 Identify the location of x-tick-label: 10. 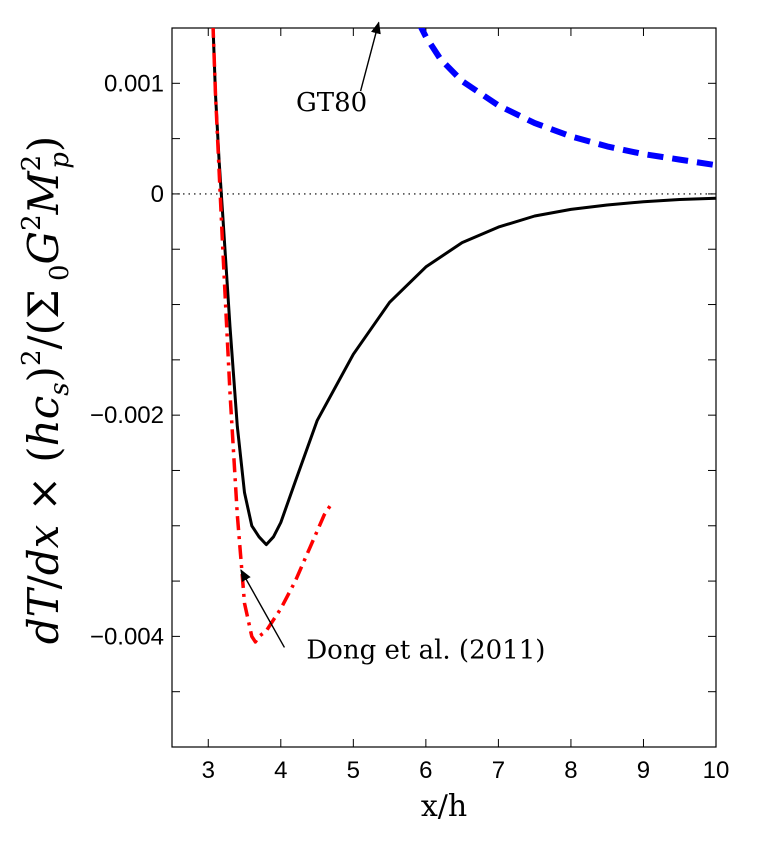
(716, 770).